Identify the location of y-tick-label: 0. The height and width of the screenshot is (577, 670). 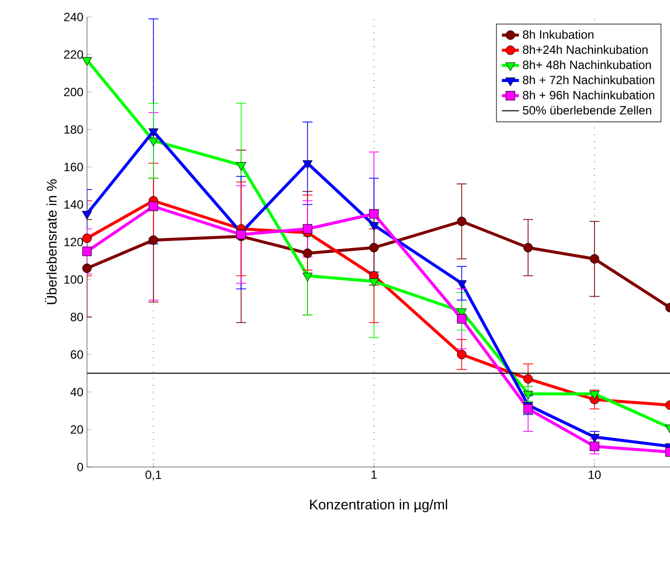
(80, 467).